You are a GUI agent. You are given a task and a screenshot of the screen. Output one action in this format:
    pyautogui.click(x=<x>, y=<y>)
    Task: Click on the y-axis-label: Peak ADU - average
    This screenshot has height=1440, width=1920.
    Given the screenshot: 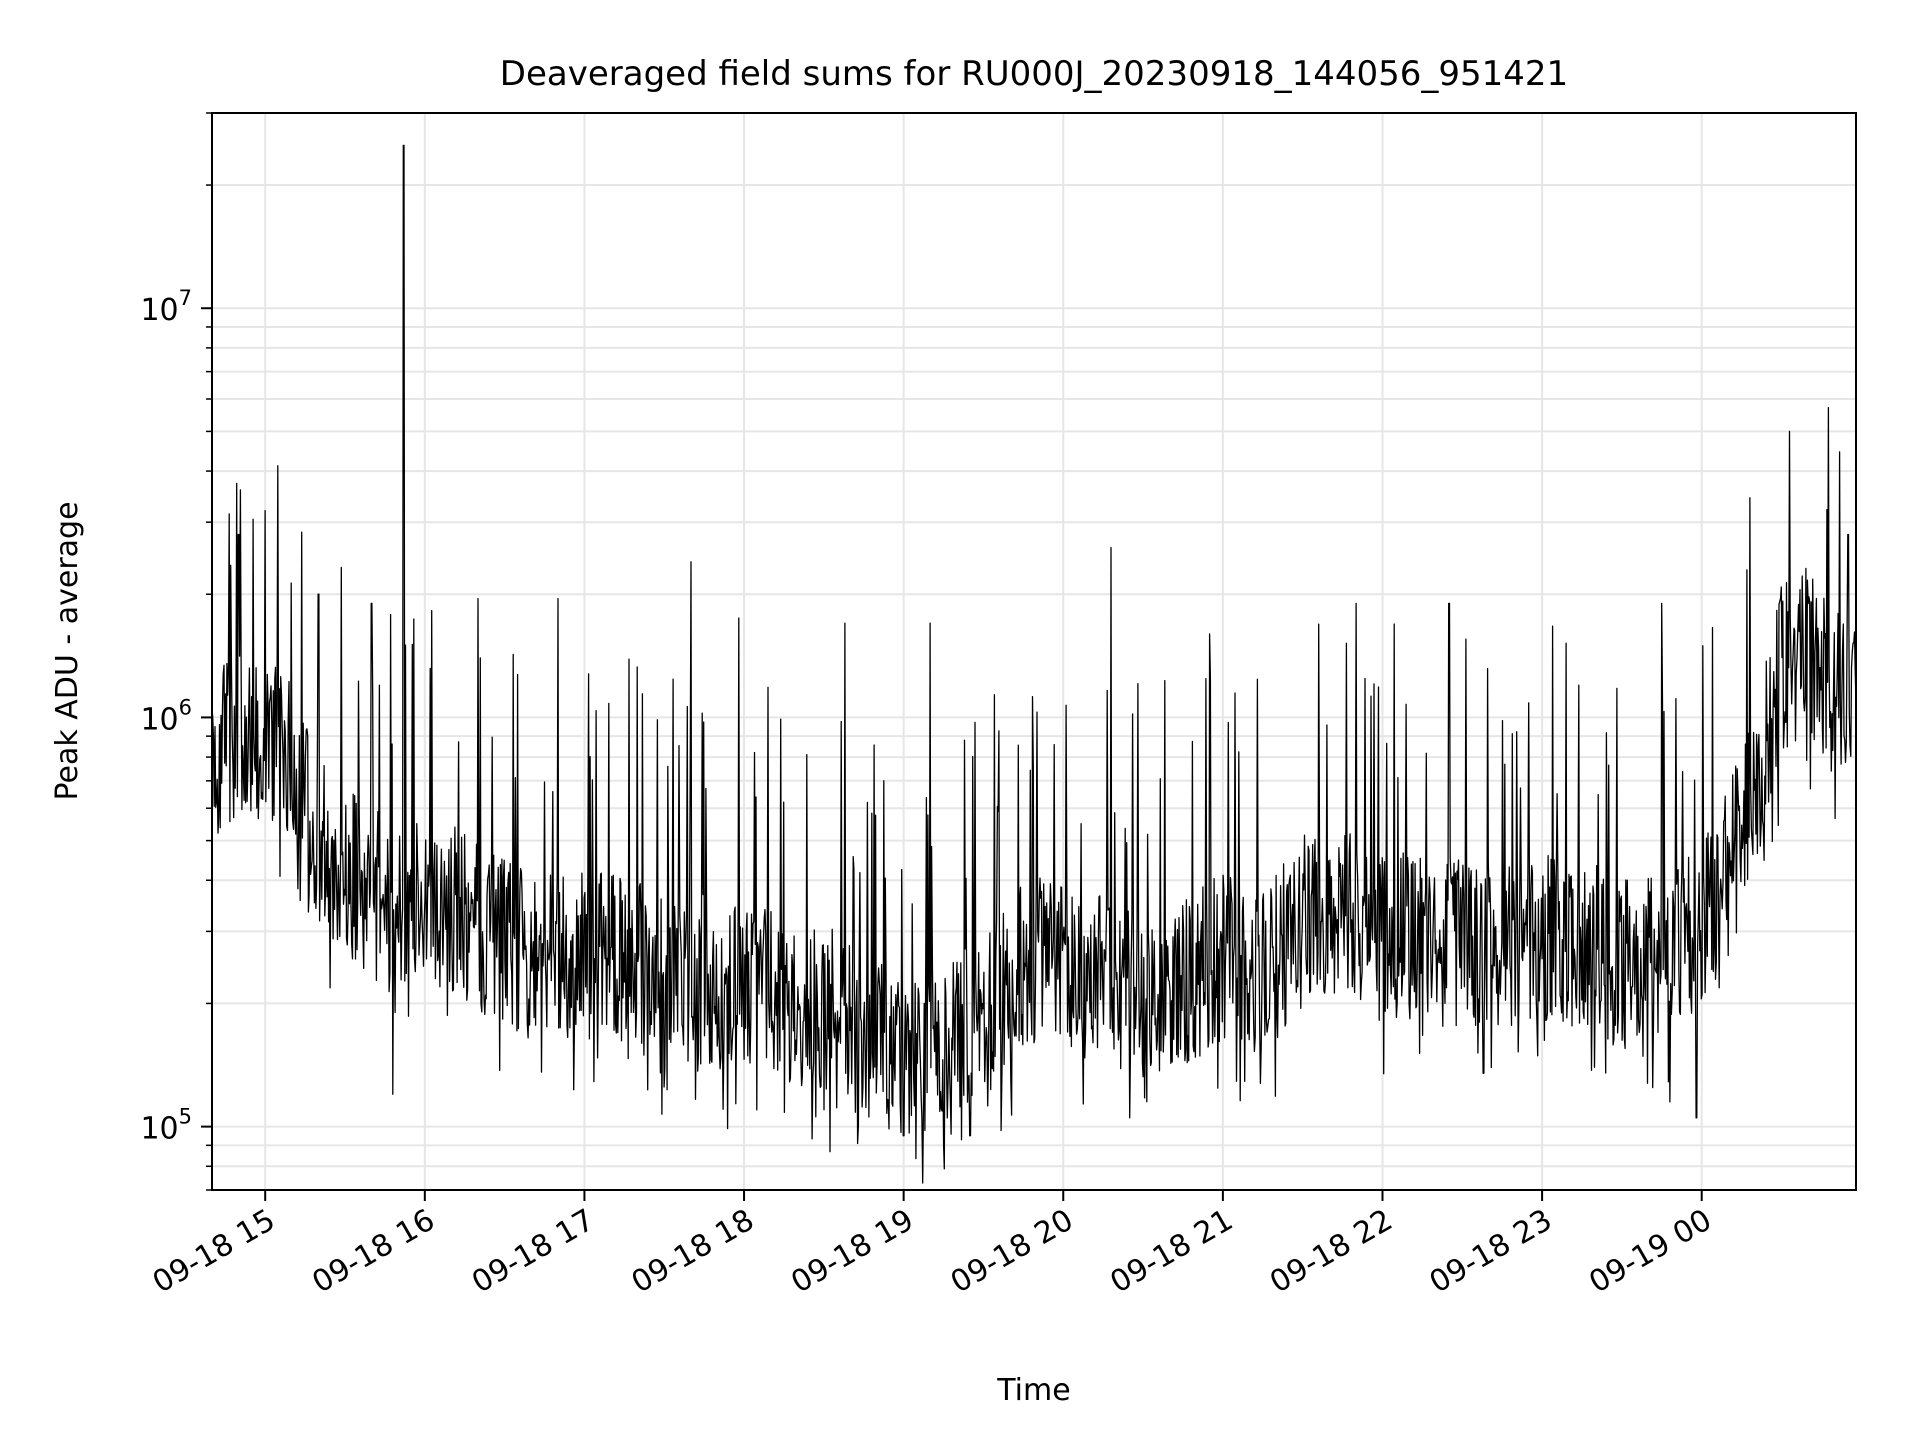 What is the action you would take?
    pyautogui.click(x=67, y=650)
    